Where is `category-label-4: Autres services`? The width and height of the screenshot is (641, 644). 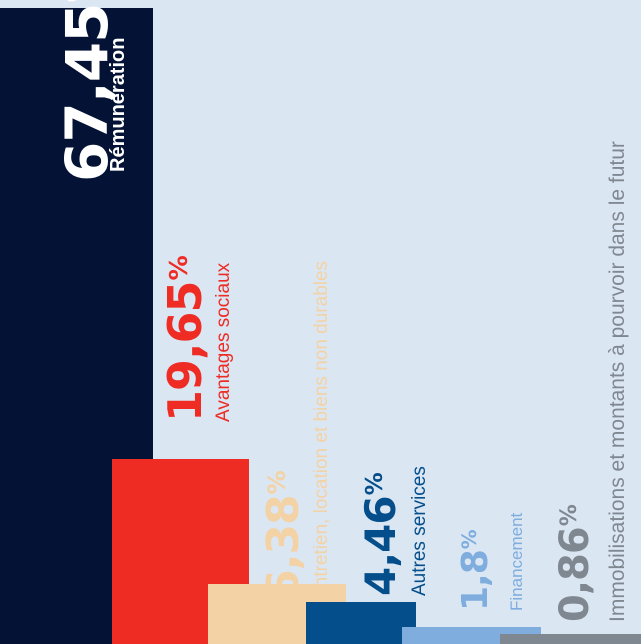 category-label-4: Autres services is located at coordinates (419, 531).